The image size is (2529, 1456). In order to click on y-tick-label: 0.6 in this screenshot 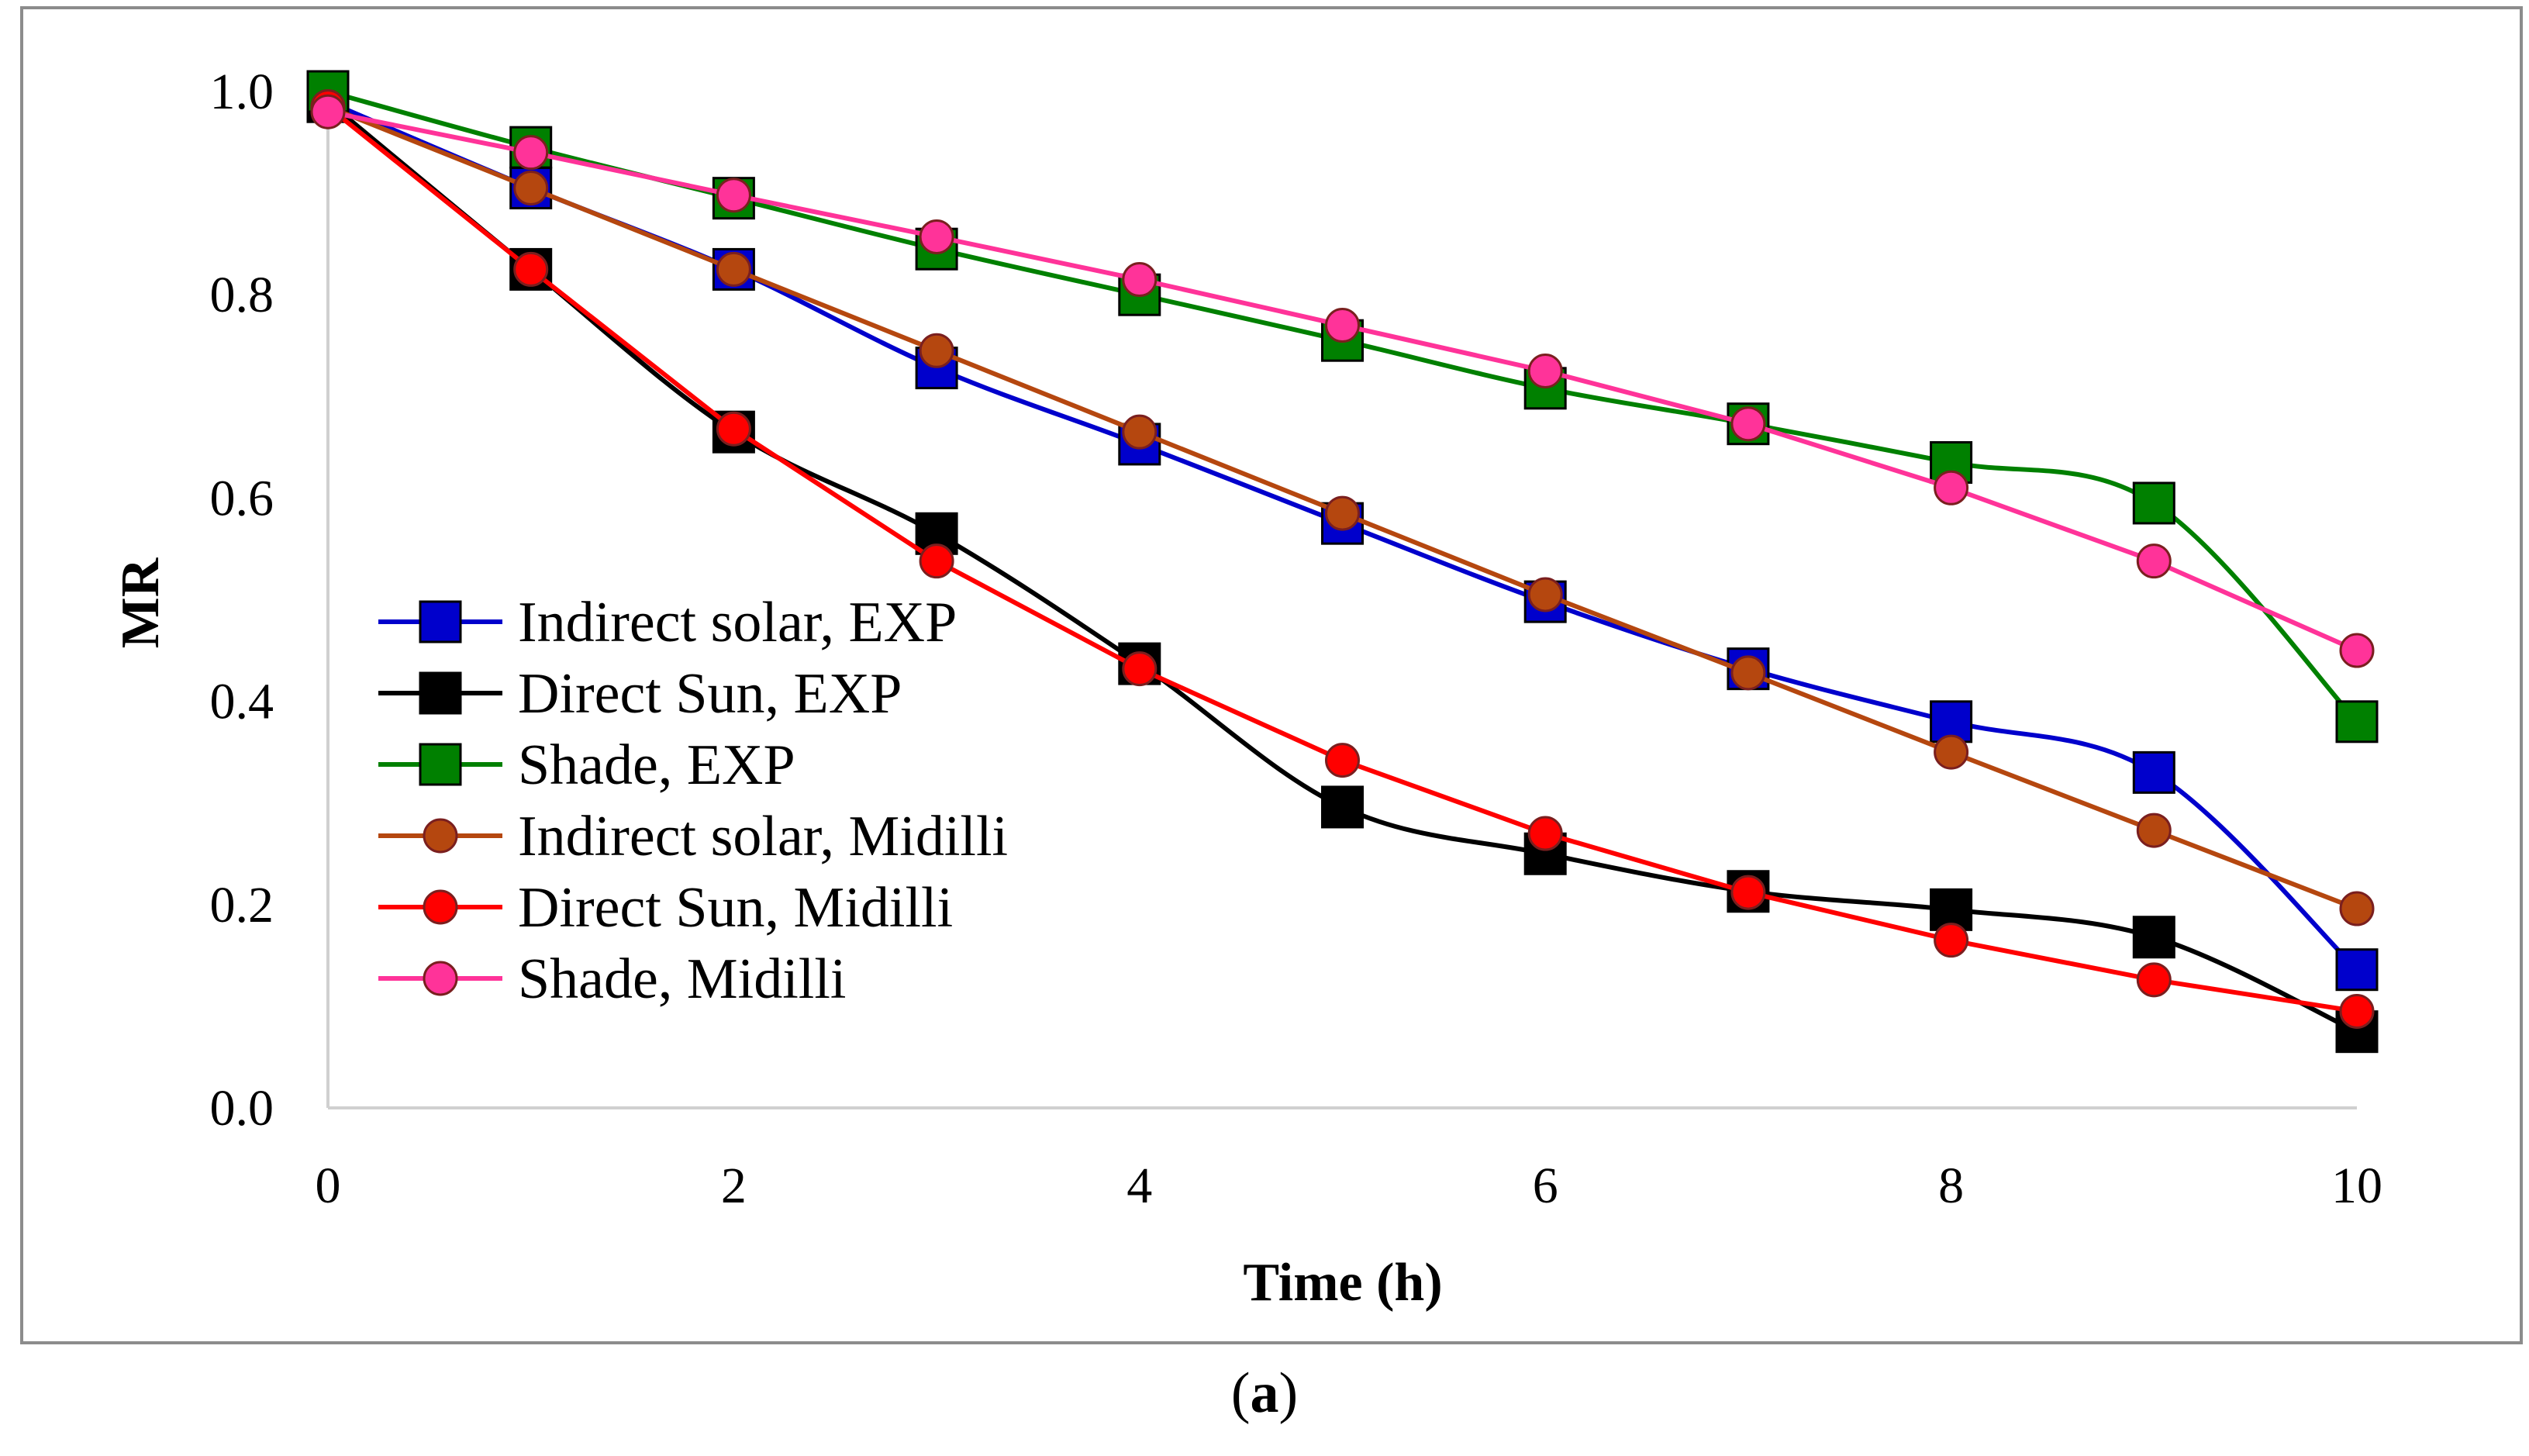, I will do `click(242, 498)`.